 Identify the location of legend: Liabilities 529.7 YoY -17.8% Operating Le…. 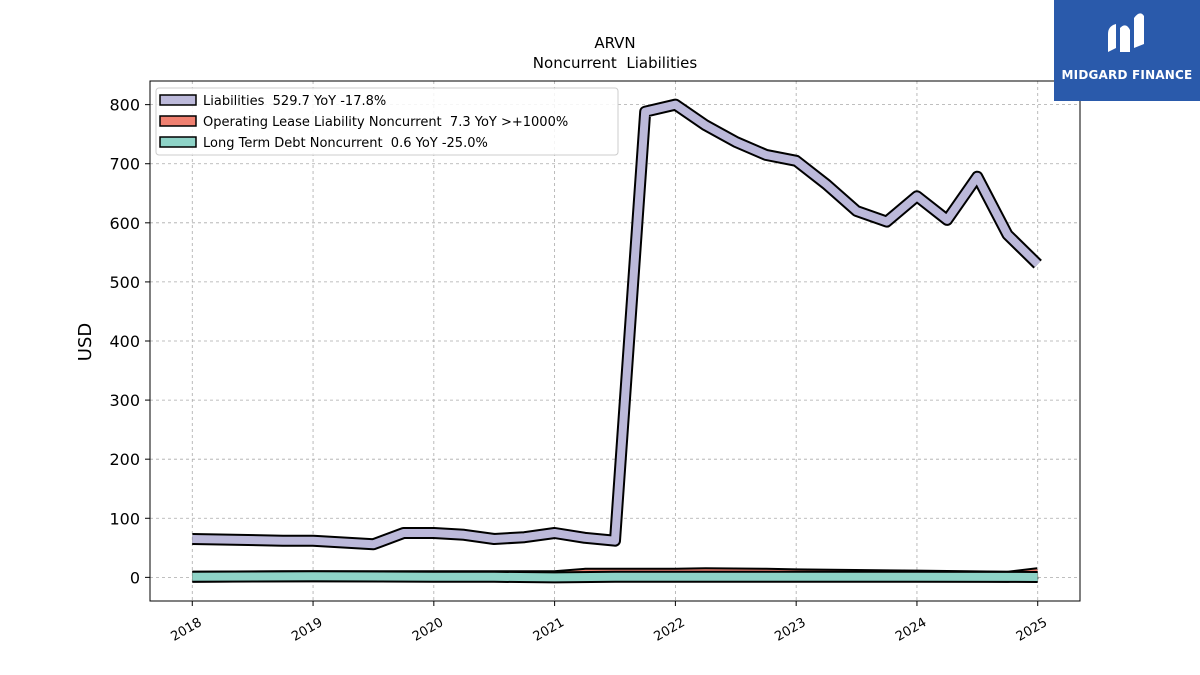
(387, 121).